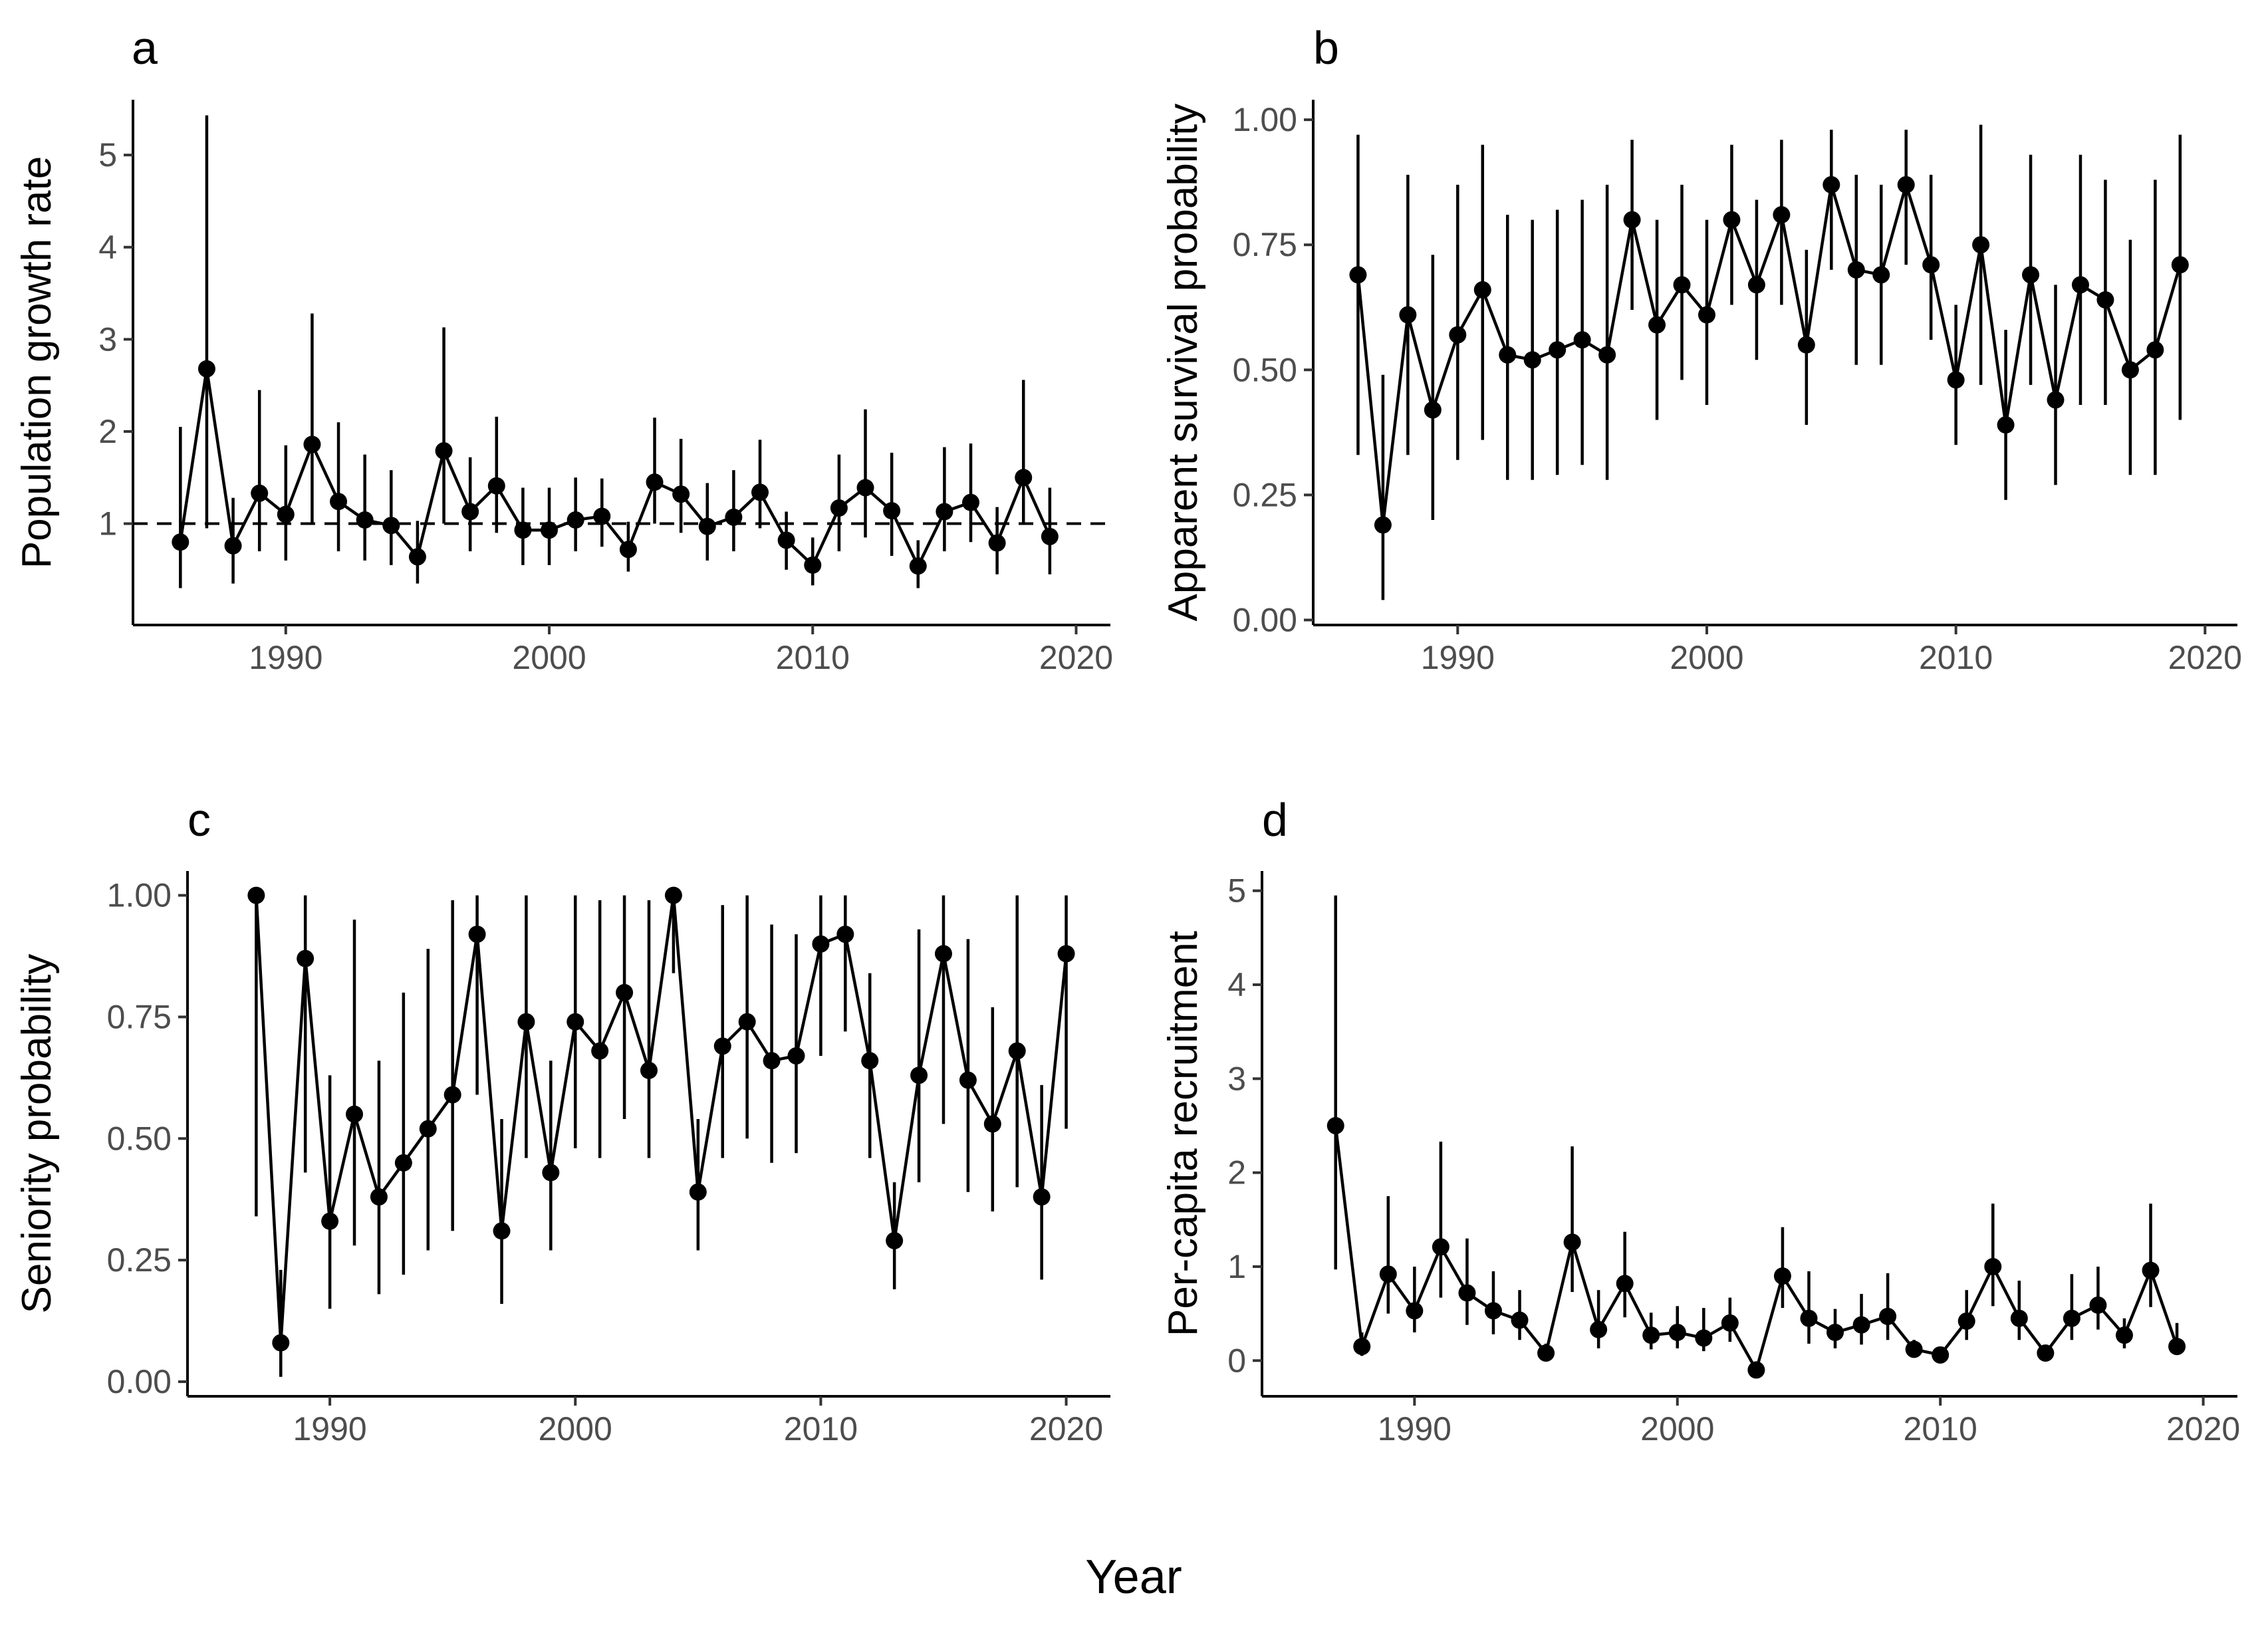 This screenshot has height=1633, width=2268. Describe the element at coordinates (1236, 1173) in the screenshot. I see `d-y-tick-label: 2` at that location.